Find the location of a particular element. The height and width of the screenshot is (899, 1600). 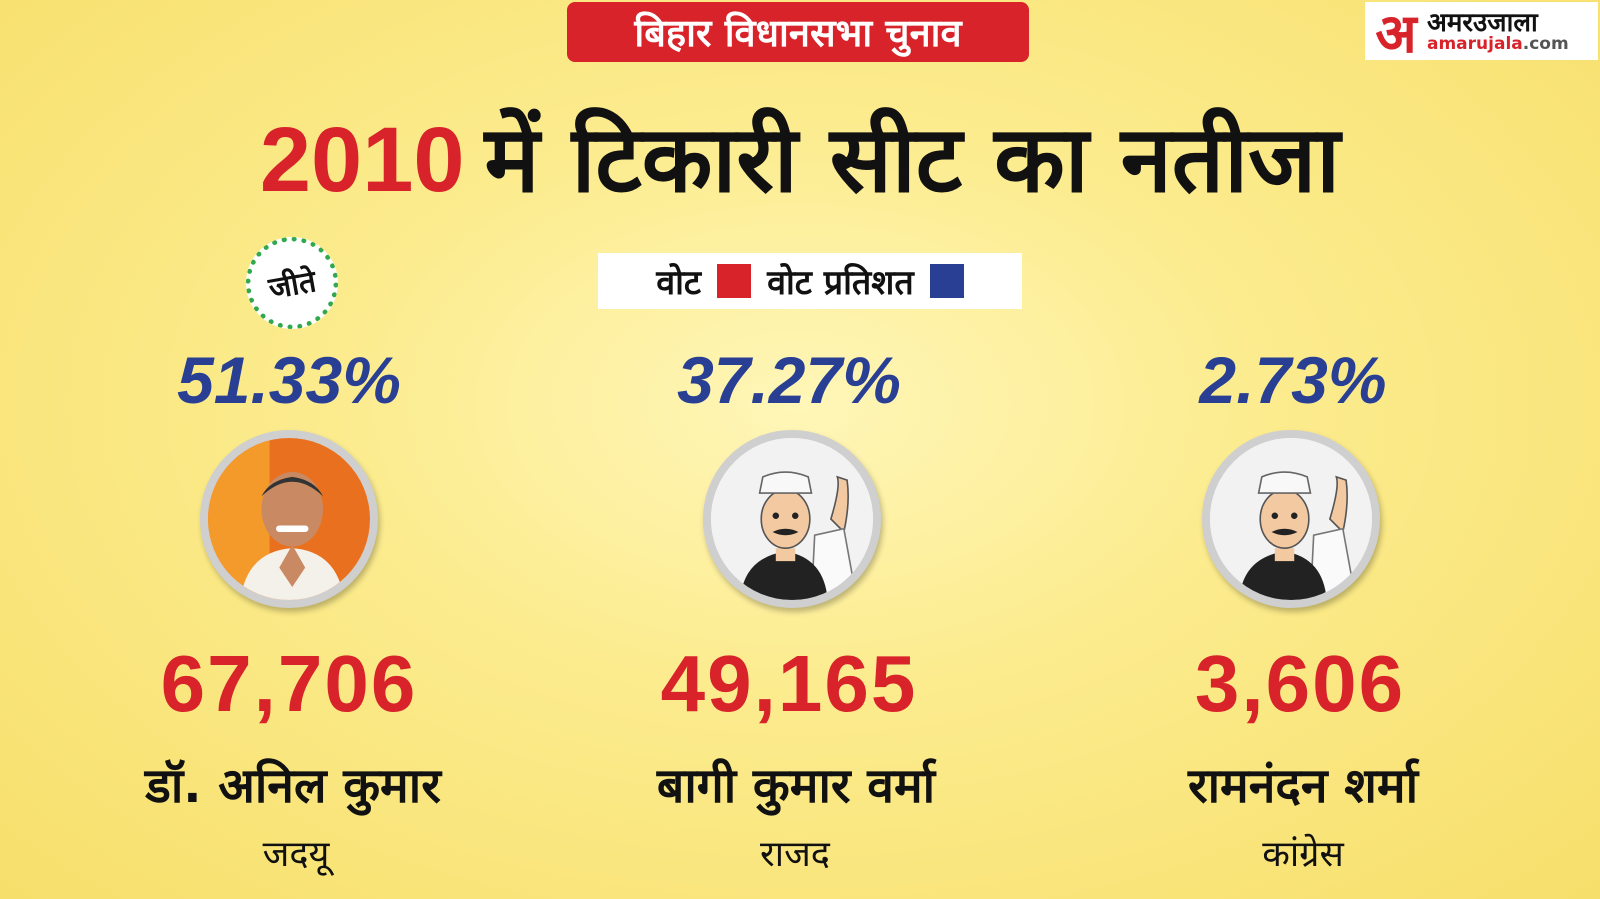

election-banner: बिहार विधानसभा चुनाव is located at coordinates (798, 32).